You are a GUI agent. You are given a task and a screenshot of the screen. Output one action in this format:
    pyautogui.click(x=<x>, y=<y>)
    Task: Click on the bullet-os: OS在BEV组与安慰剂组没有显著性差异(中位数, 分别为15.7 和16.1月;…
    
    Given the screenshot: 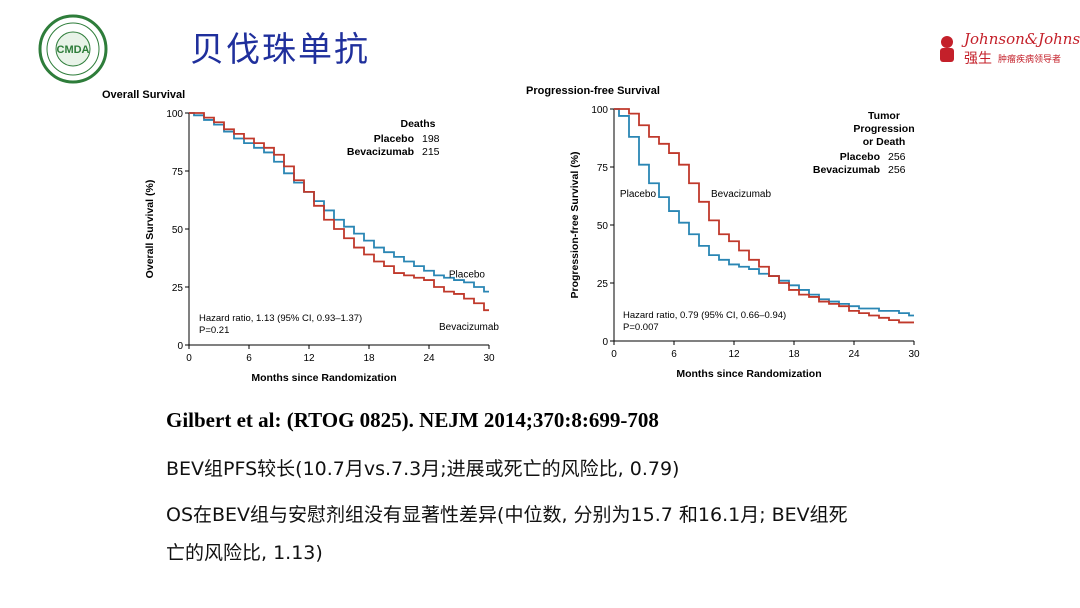 What is the action you would take?
    pyautogui.click(x=507, y=534)
    